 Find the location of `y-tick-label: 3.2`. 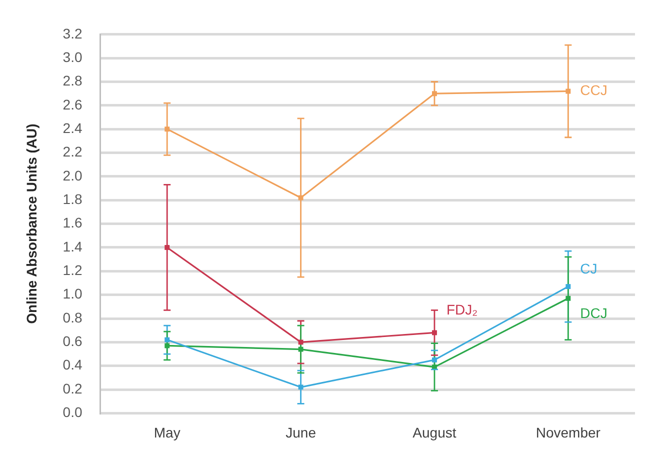

y-tick-label: 3.2 is located at coordinates (72, 33).